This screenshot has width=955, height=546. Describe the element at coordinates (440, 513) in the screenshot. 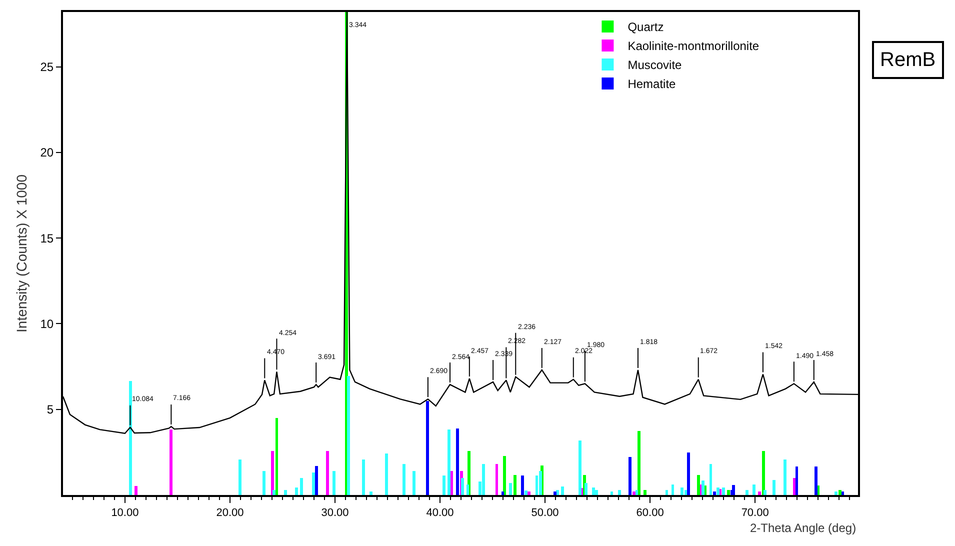

I see `x-tick-label: 40.00` at that location.